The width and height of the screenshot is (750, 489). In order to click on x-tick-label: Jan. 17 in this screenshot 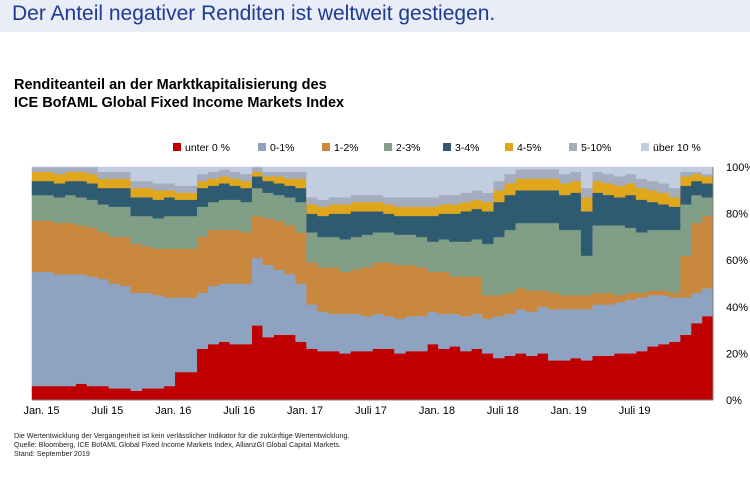, I will do `click(305, 411)`.